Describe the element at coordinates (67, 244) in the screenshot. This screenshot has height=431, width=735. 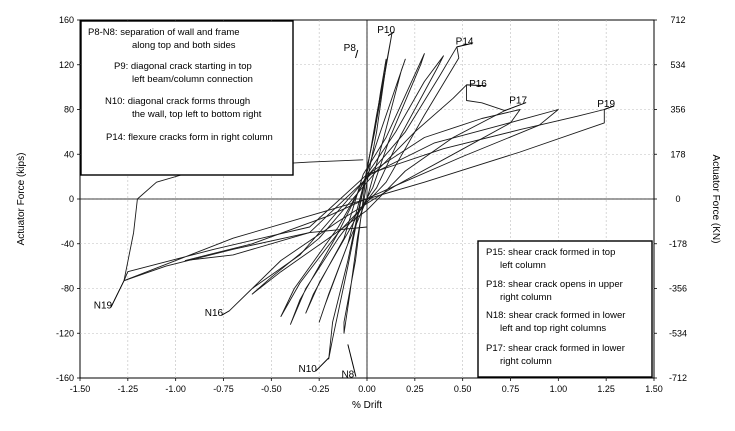
I see `y-tick-label: -40` at that location.